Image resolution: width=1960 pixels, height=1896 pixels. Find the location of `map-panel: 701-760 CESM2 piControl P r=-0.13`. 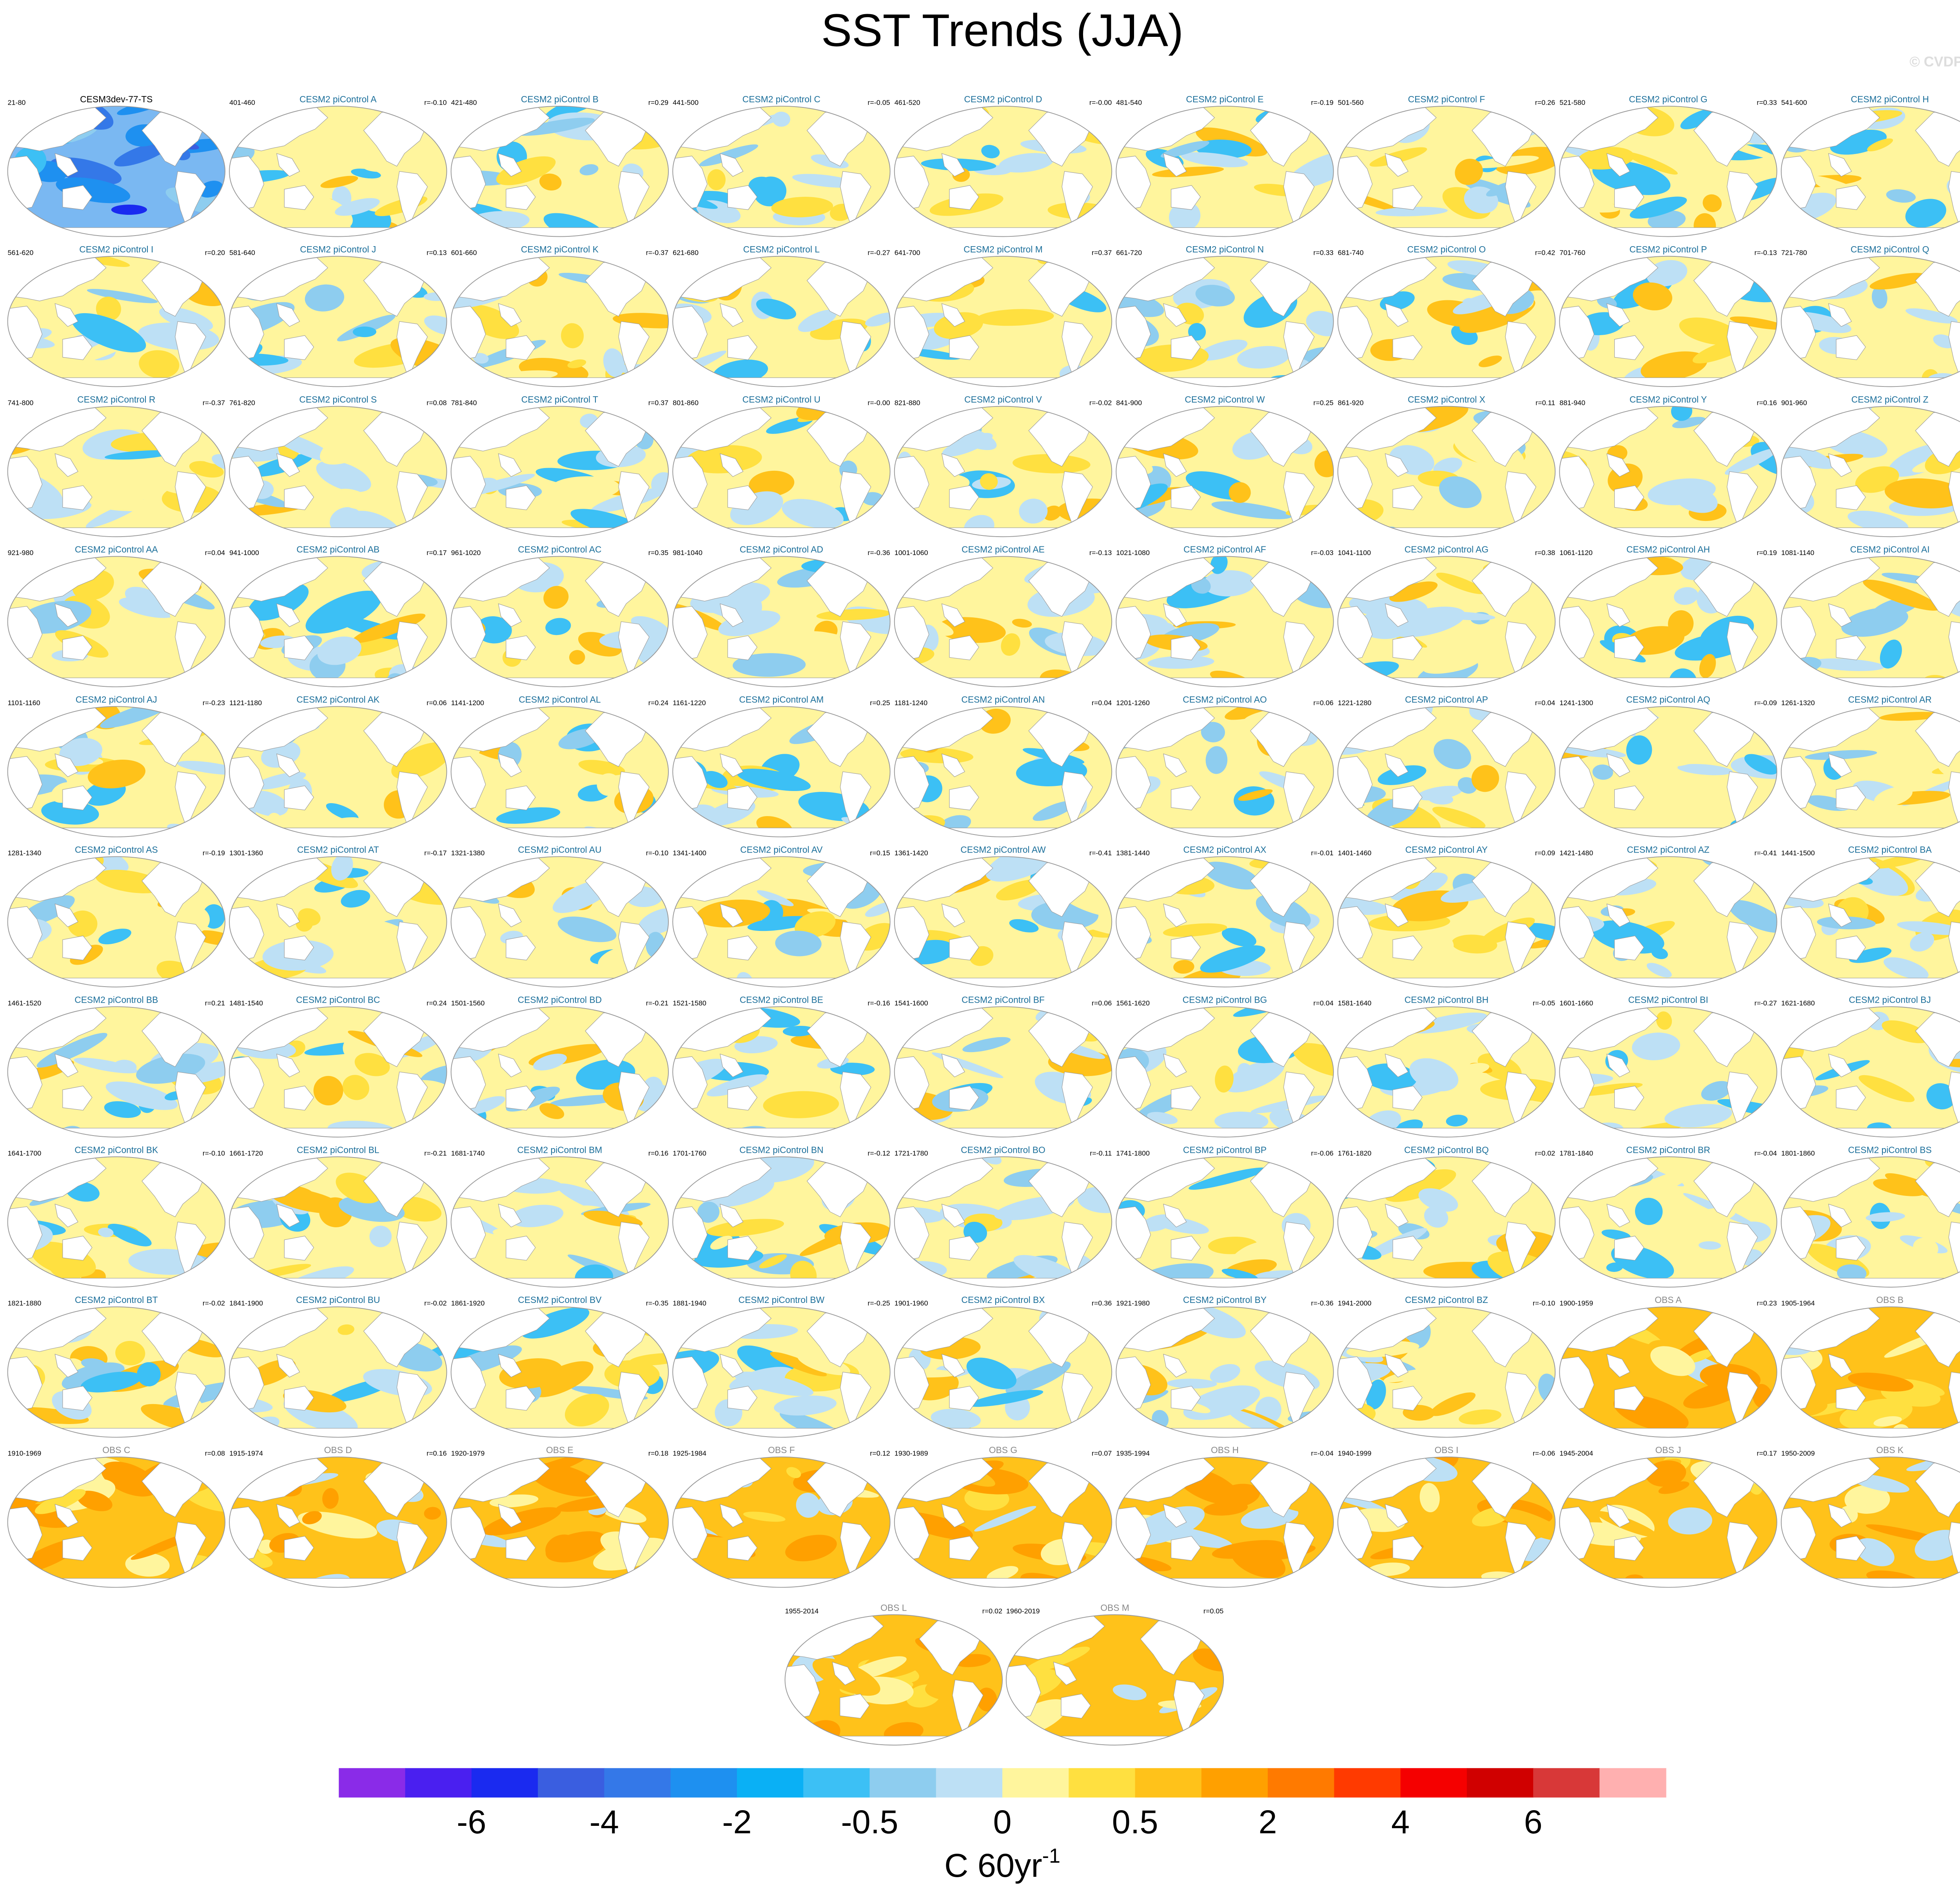

map-panel: 701-760 CESM2 piControl P r=-0.13 is located at coordinates (1668, 315).